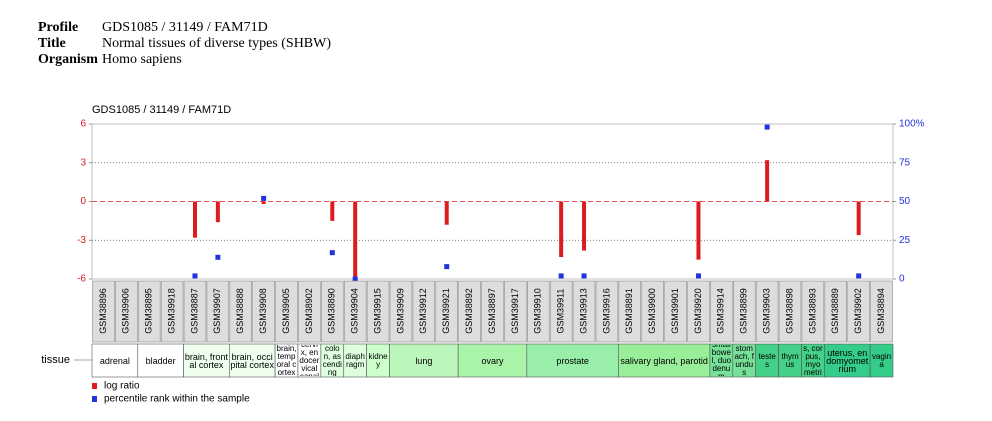 The height and width of the screenshot is (421, 992). I want to click on group-label: brain, temporal cortex, so click(286, 360).